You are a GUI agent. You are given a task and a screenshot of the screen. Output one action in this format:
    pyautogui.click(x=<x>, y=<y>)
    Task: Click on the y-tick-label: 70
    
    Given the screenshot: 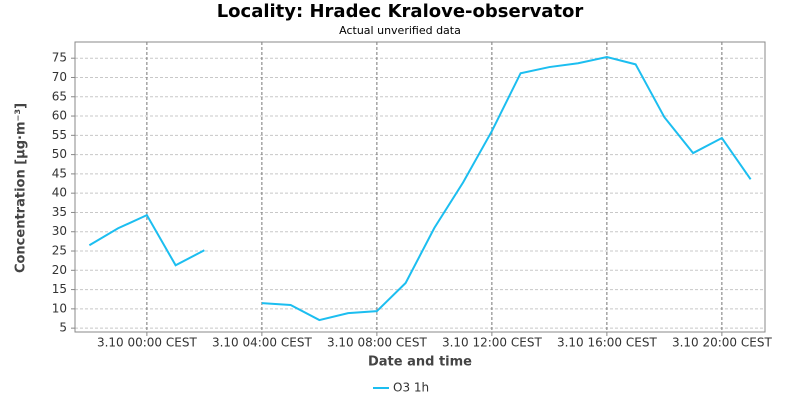 What is the action you would take?
    pyautogui.click(x=59, y=77)
    